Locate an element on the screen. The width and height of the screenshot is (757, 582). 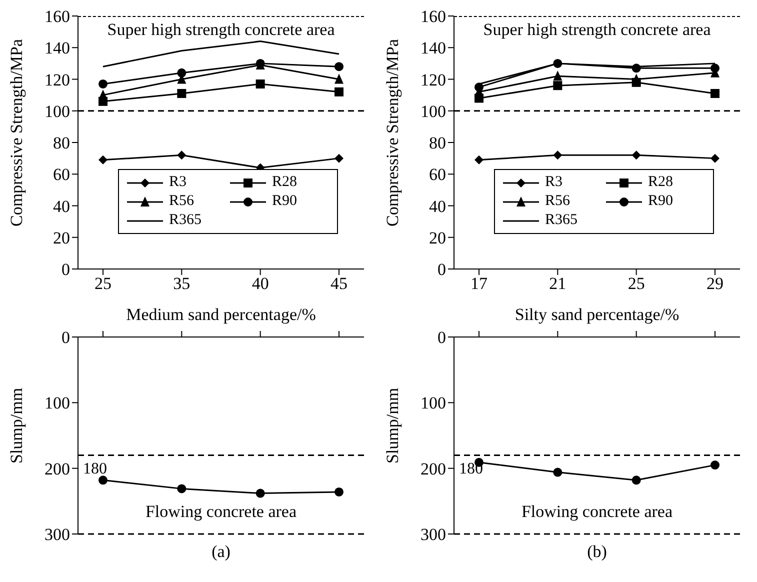
text: (b) is located at coordinates (597, 552).